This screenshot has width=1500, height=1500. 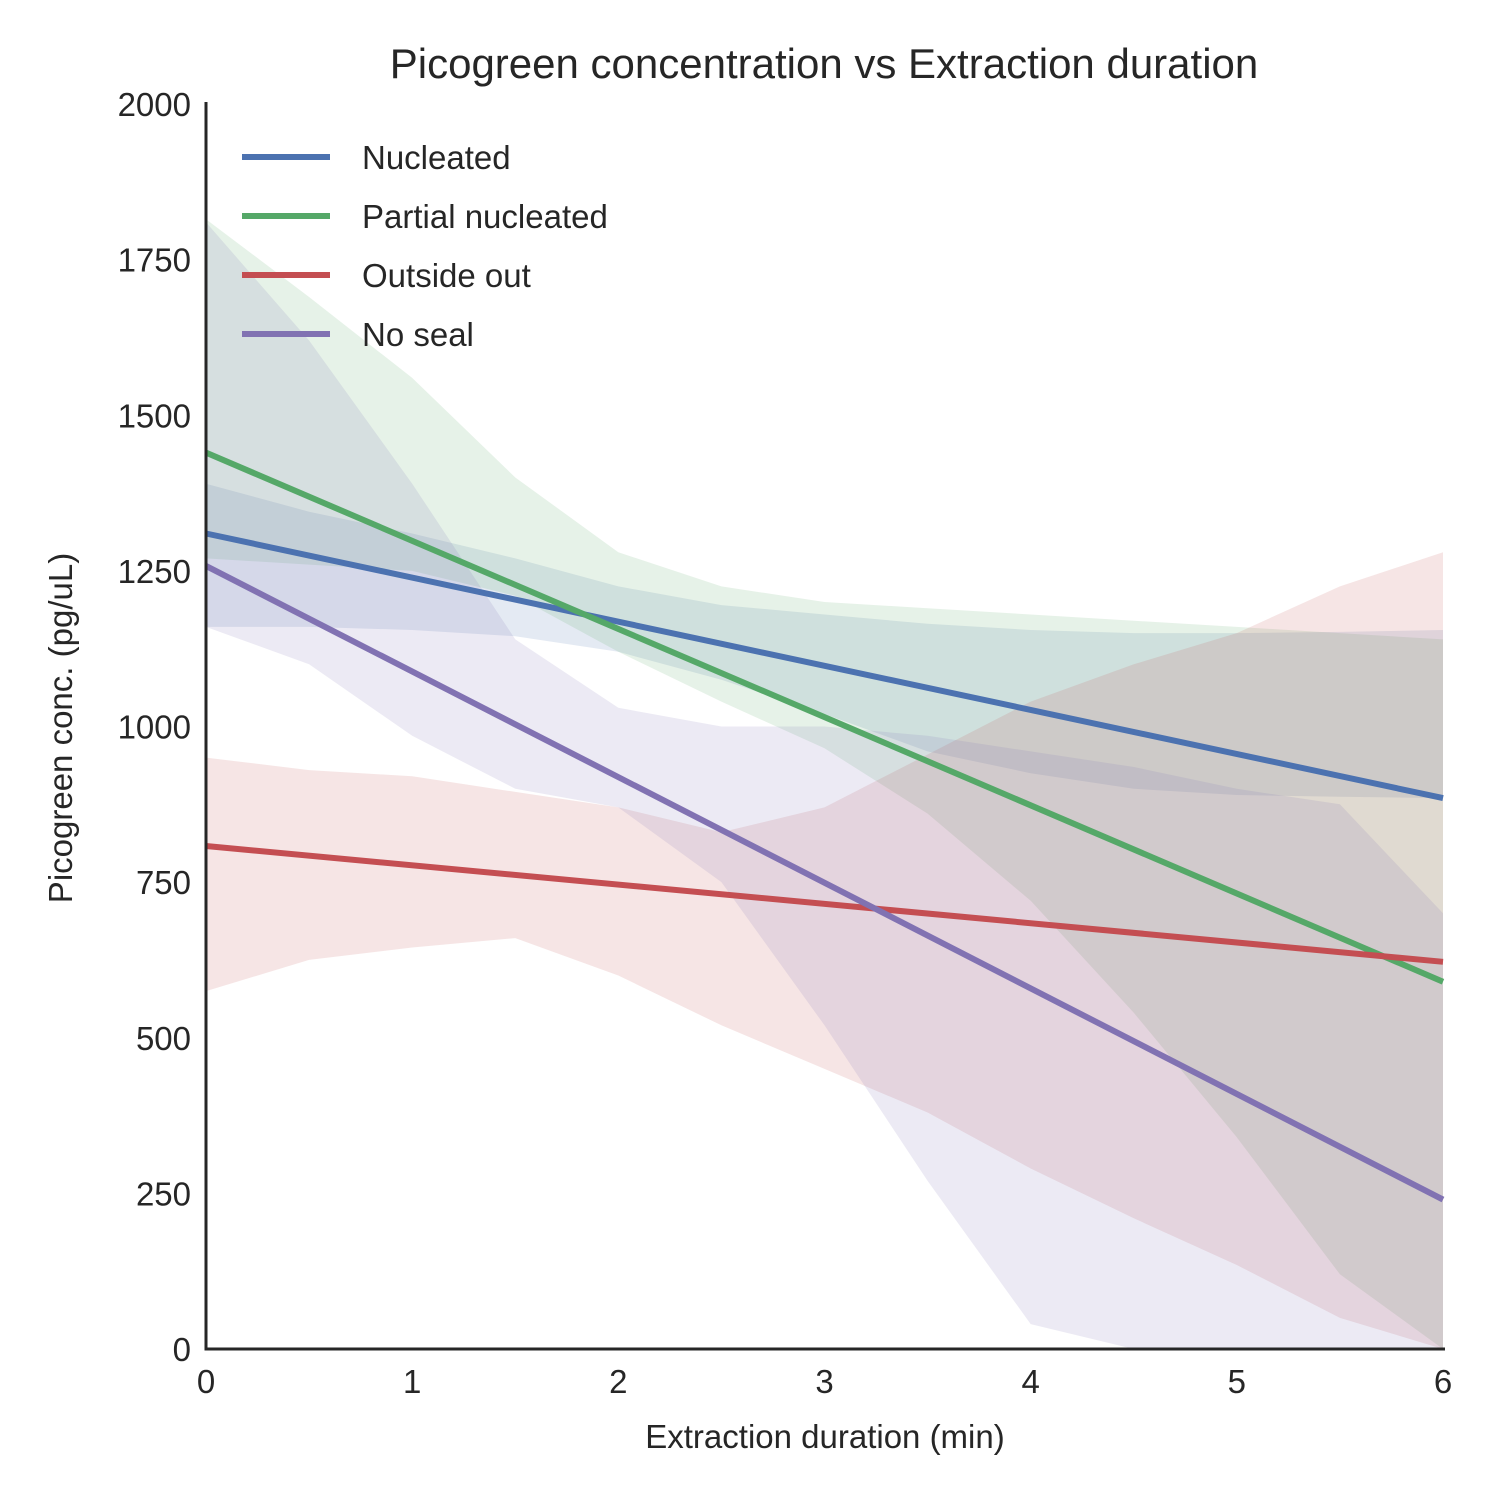 What do you see at coordinates (824, 1436) in the screenshot?
I see `x-axis-label: Extraction duration (min)` at bounding box center [824, 1436].